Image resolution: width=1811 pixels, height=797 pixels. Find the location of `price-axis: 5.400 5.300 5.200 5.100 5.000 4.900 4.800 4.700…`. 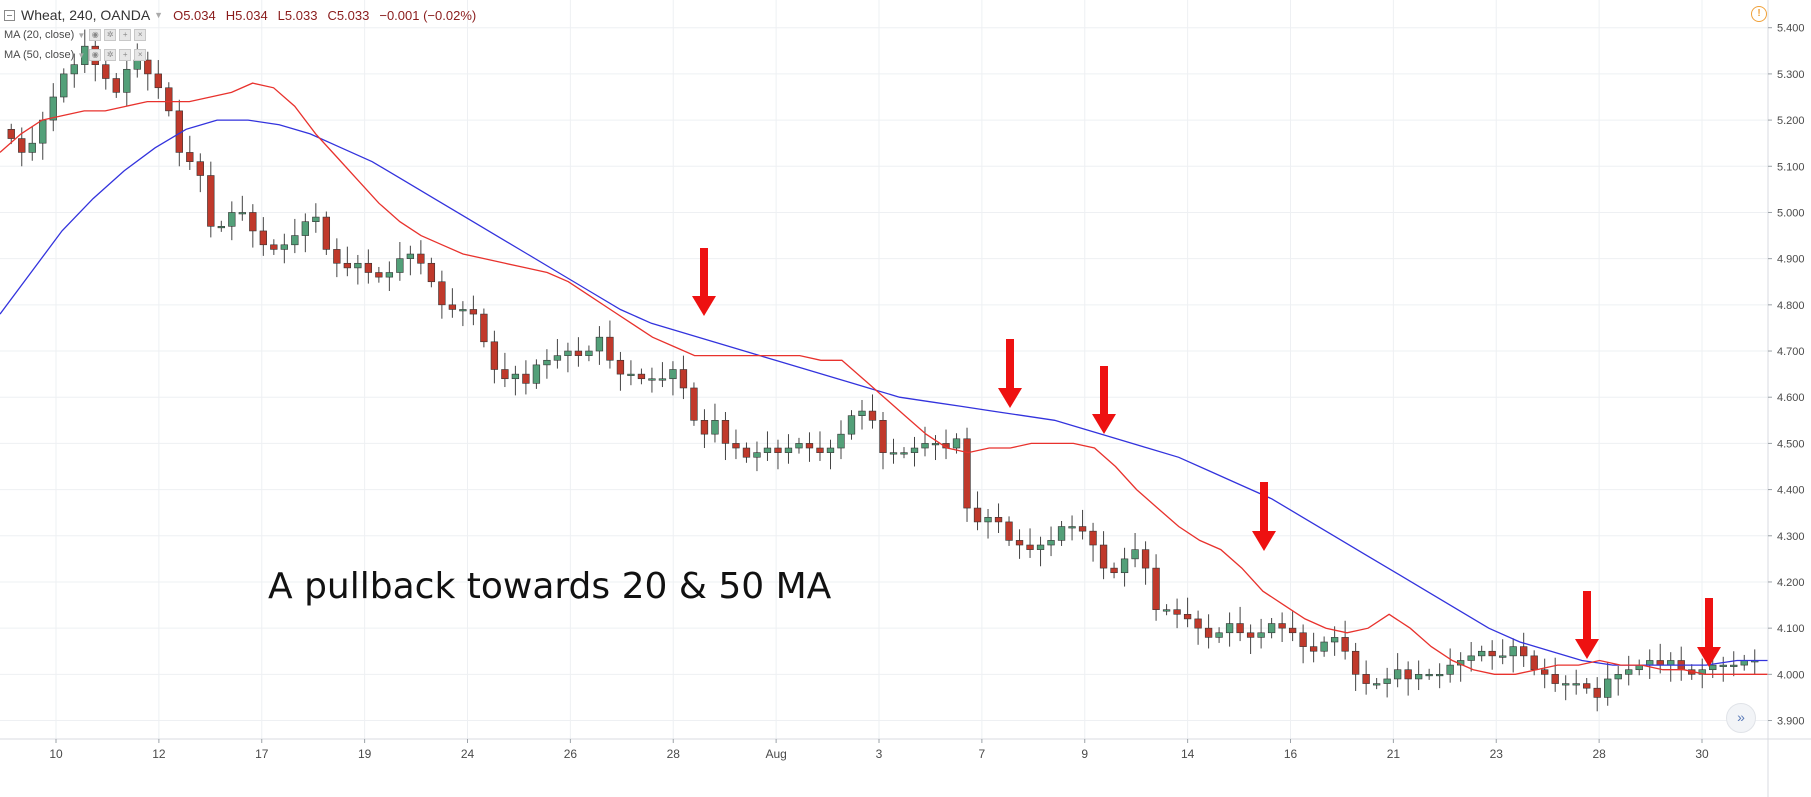

price-axis: 5.400 5.300 5.200 5.100 5.000 4.900 4.800 4.700… is located at coordinates (1786, 375).